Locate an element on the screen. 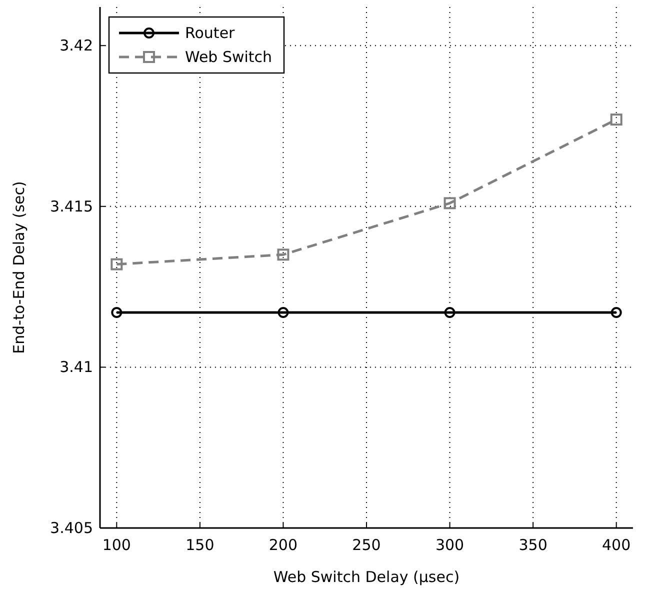 The image size is (645, 596). y-tick-label: 3.405 is located at coordinates (71, 528).